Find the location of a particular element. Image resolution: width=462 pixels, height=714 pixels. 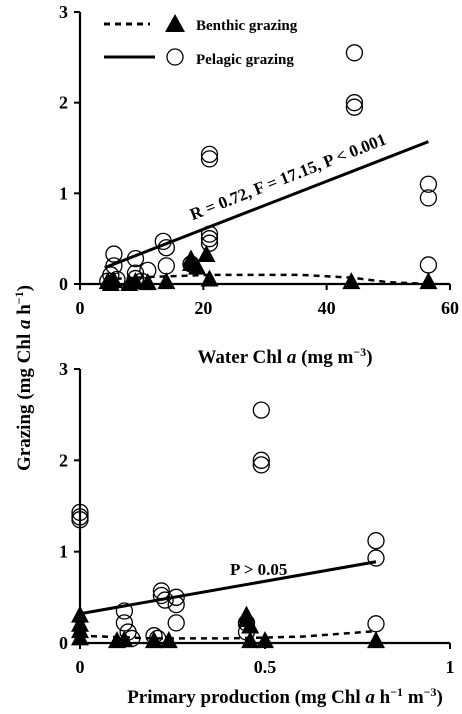

top-x-tick-label: 0 is located at coordinates (80, 308).